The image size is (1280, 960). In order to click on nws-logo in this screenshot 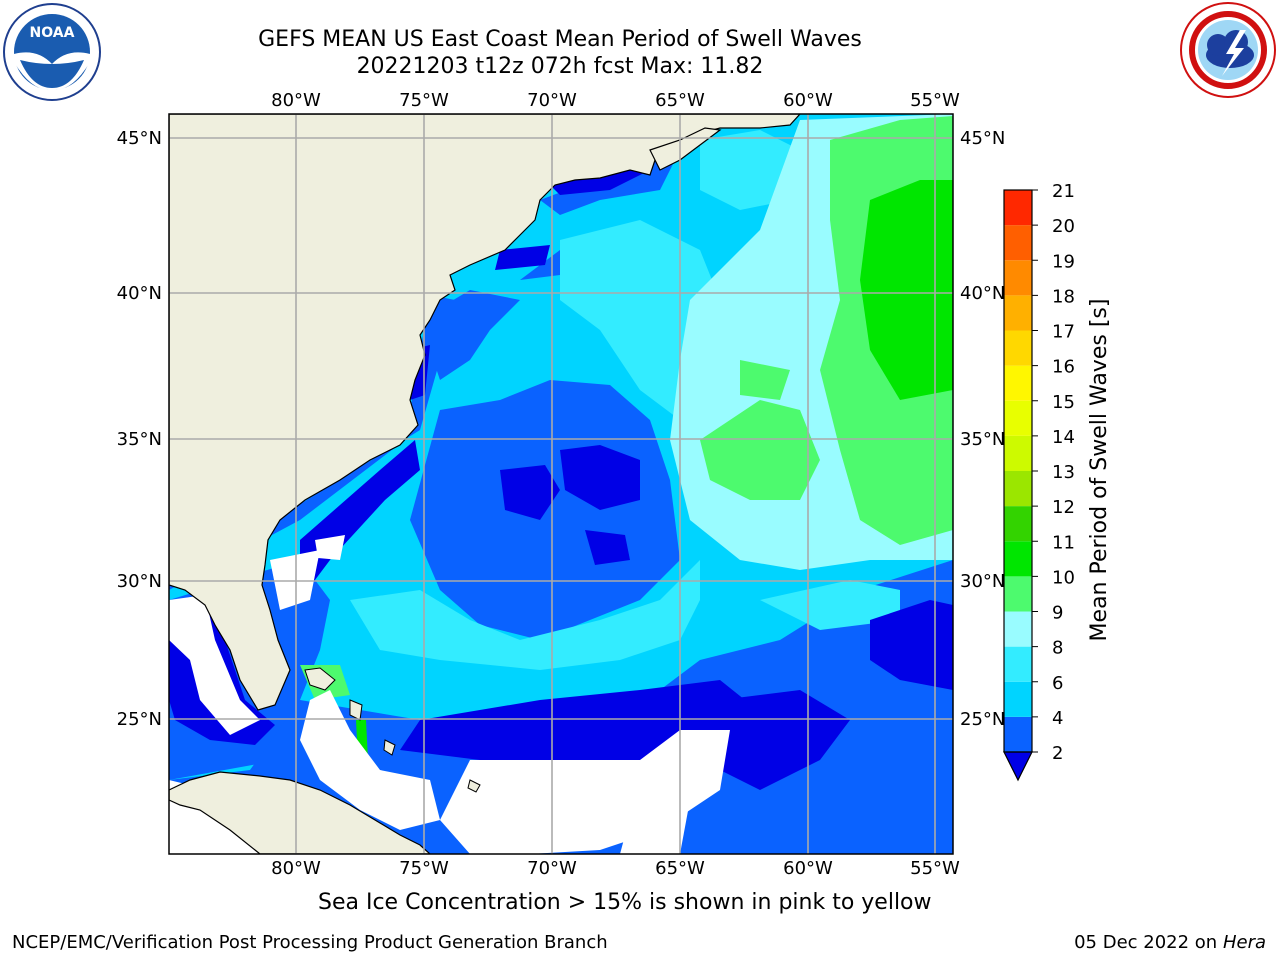, I will do `click(1228, 50)`.